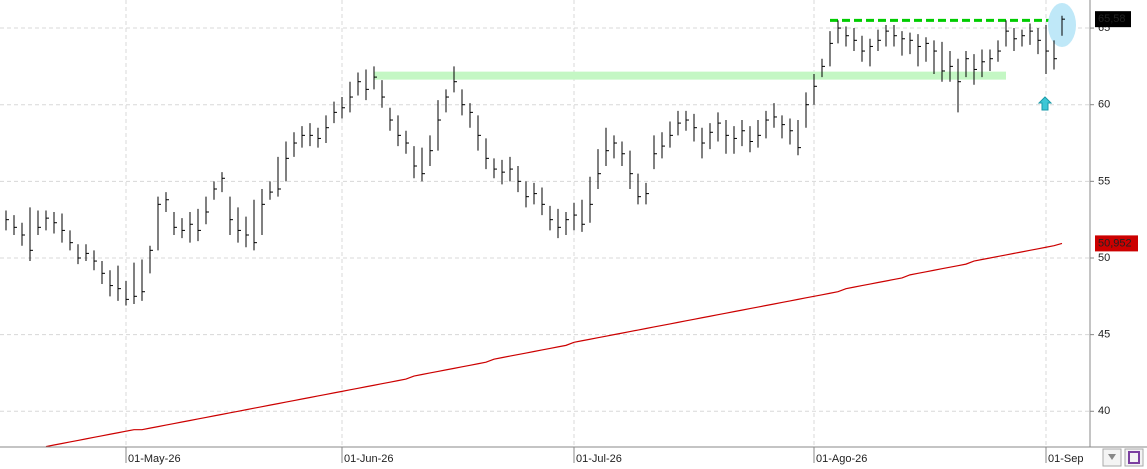  What do you see at coordinates (1104, 105) in the screenshot?
I see `y-tick-label: 60` at bounding box center [1104, 105].